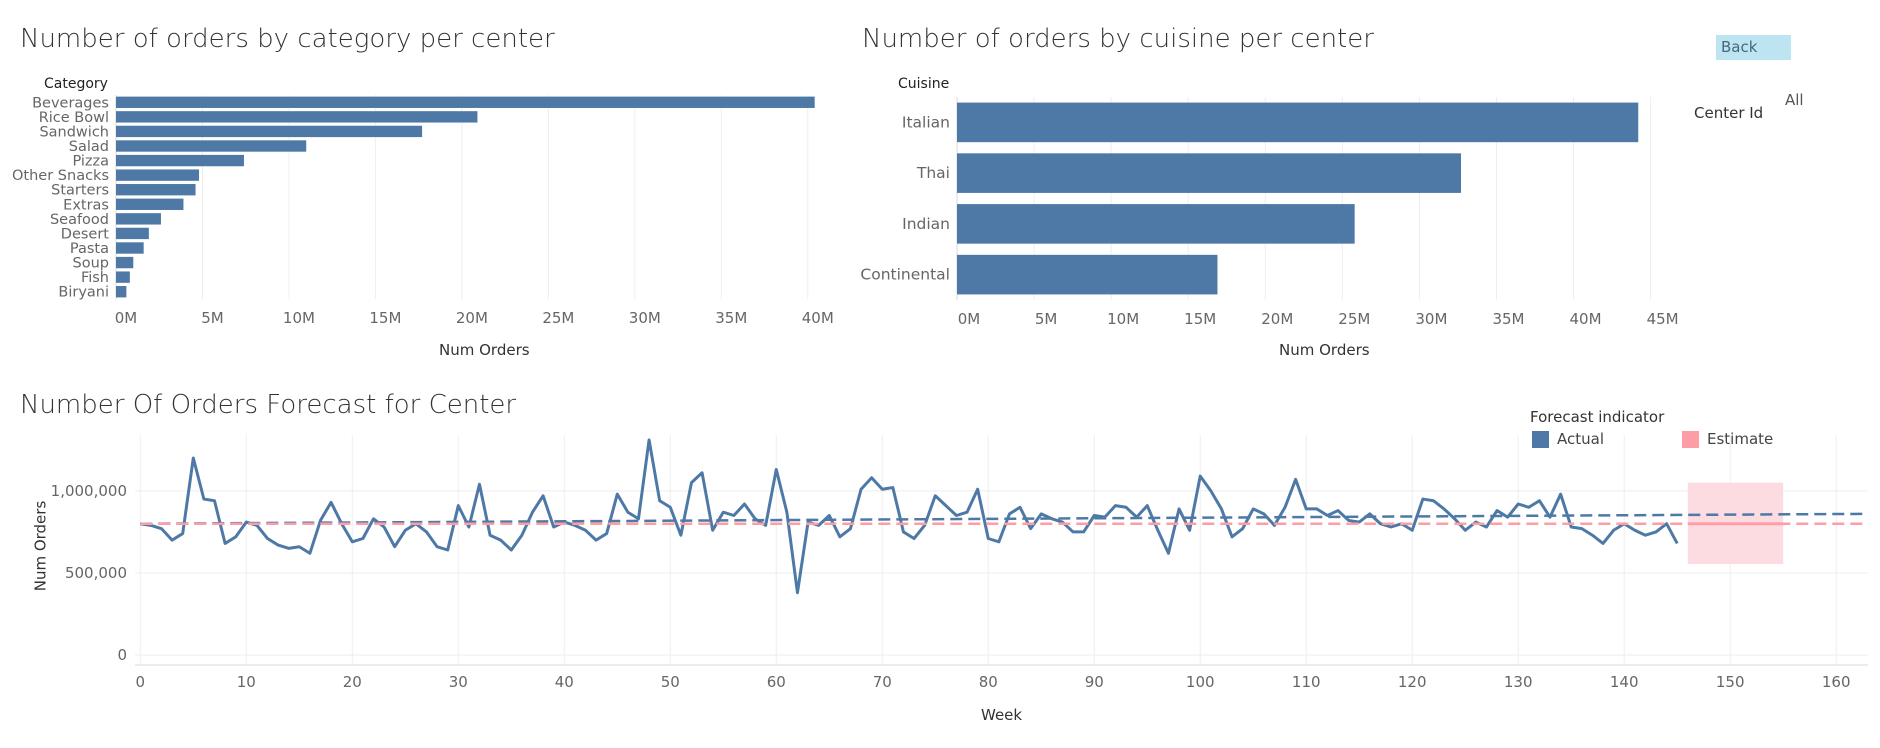  I want to click on cuisine-chart-title: Number of orders by cuisine per center, so click(1118, 39).